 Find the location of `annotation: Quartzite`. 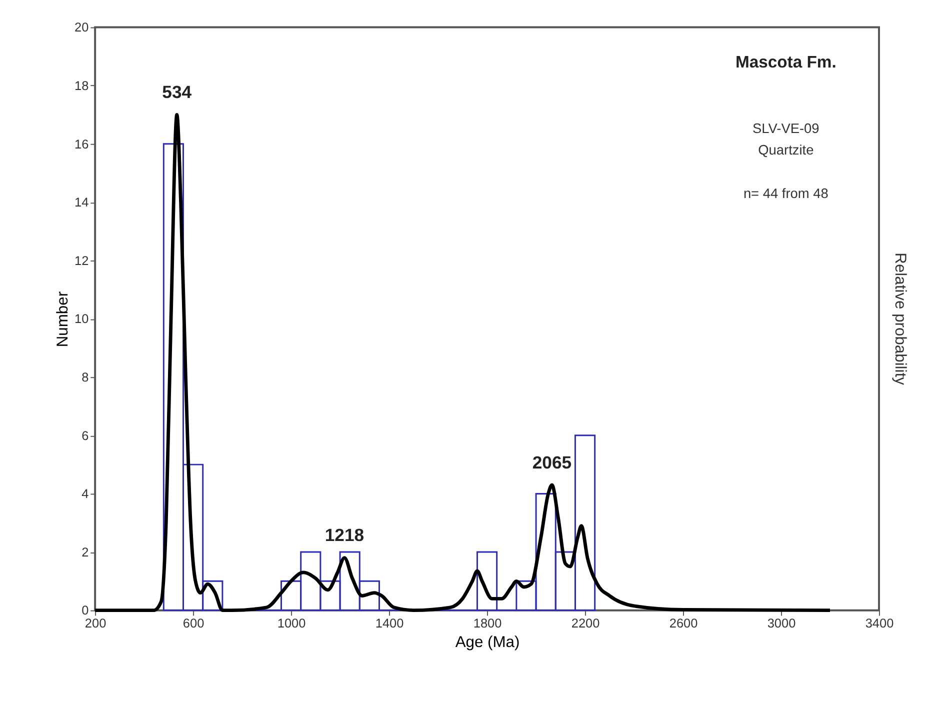

annotation: Quartzite is located at coordinates (786, 150).